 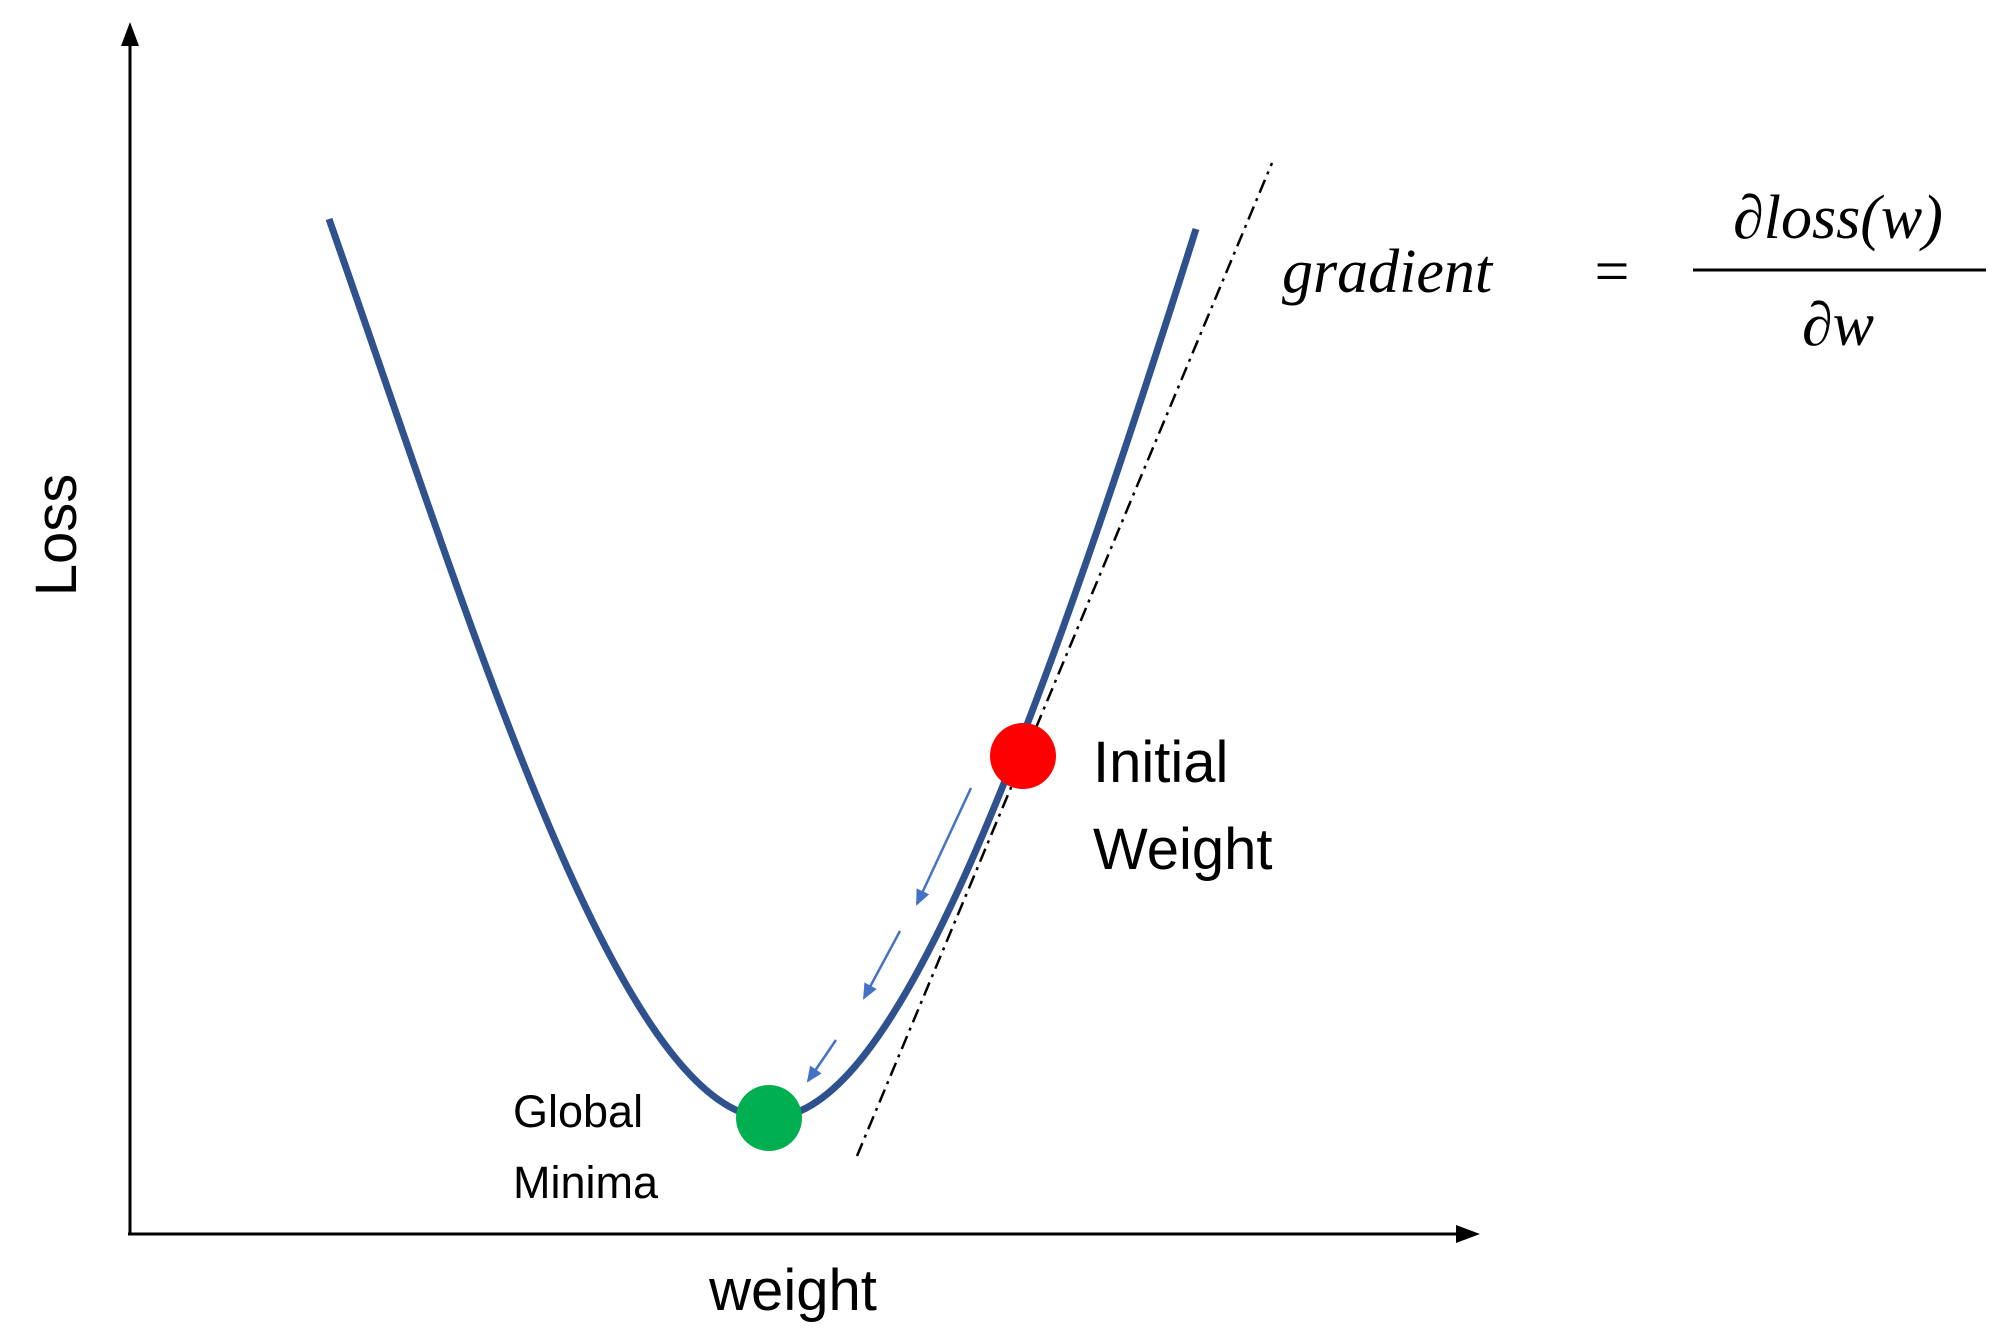 I want to click on global-minimum-point, so click(x=769, y=1118).